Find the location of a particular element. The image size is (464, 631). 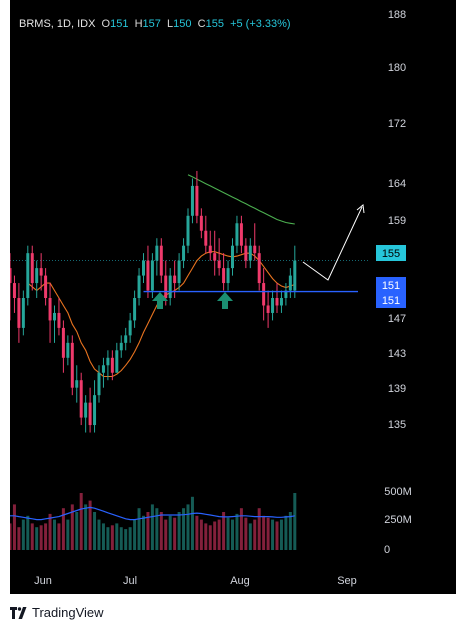

brand-name: TradingView is located at coordinates (68, 612).